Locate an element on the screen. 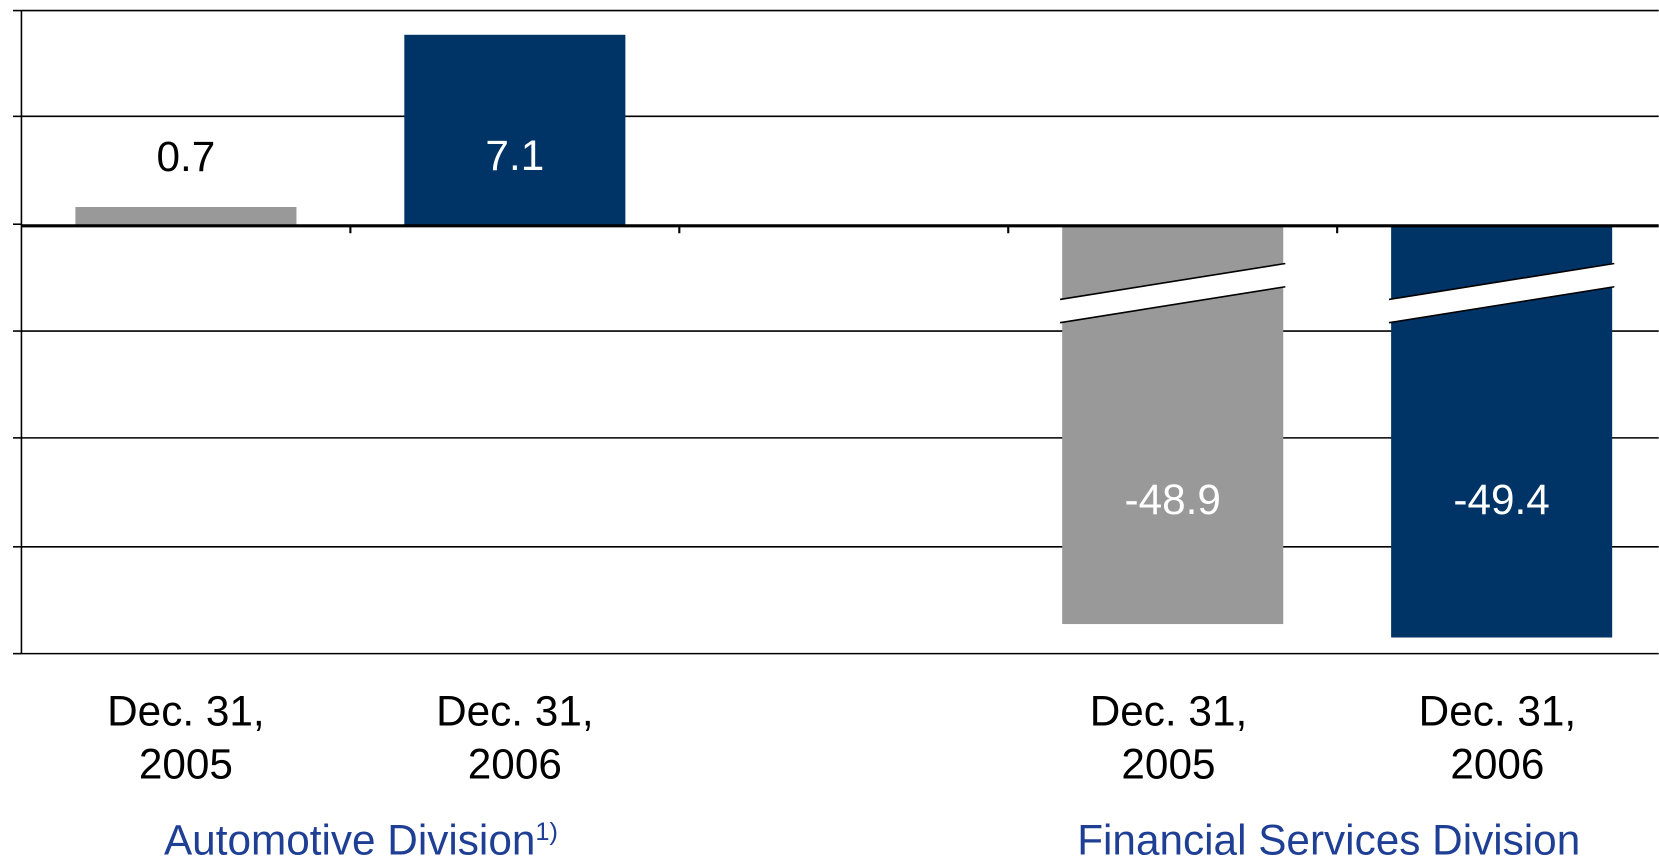  group-label-text: Automotive Division is located at coordinates (349, 839).